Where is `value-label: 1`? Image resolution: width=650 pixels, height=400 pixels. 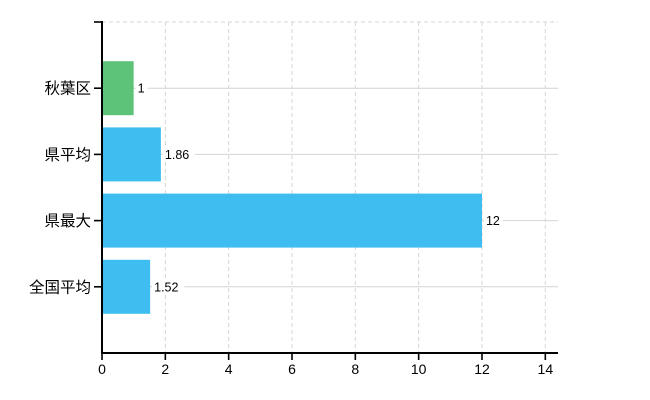
value-label: 1 is located at coordinates (141, 89).